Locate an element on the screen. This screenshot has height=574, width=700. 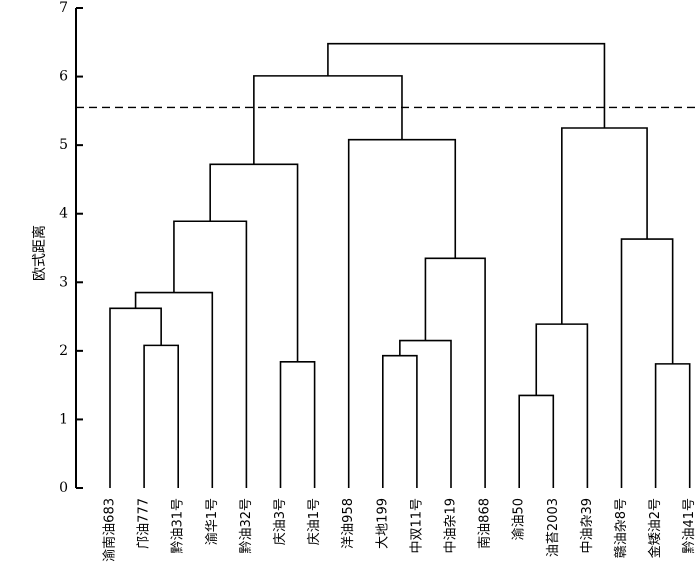
y-tick-label: 5 is located at coordinates (63, 145).